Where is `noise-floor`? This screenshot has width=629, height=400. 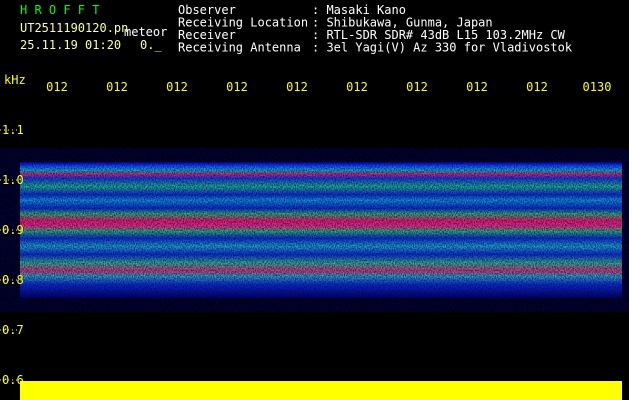
noise-floor is located at coordinates (321, 390).